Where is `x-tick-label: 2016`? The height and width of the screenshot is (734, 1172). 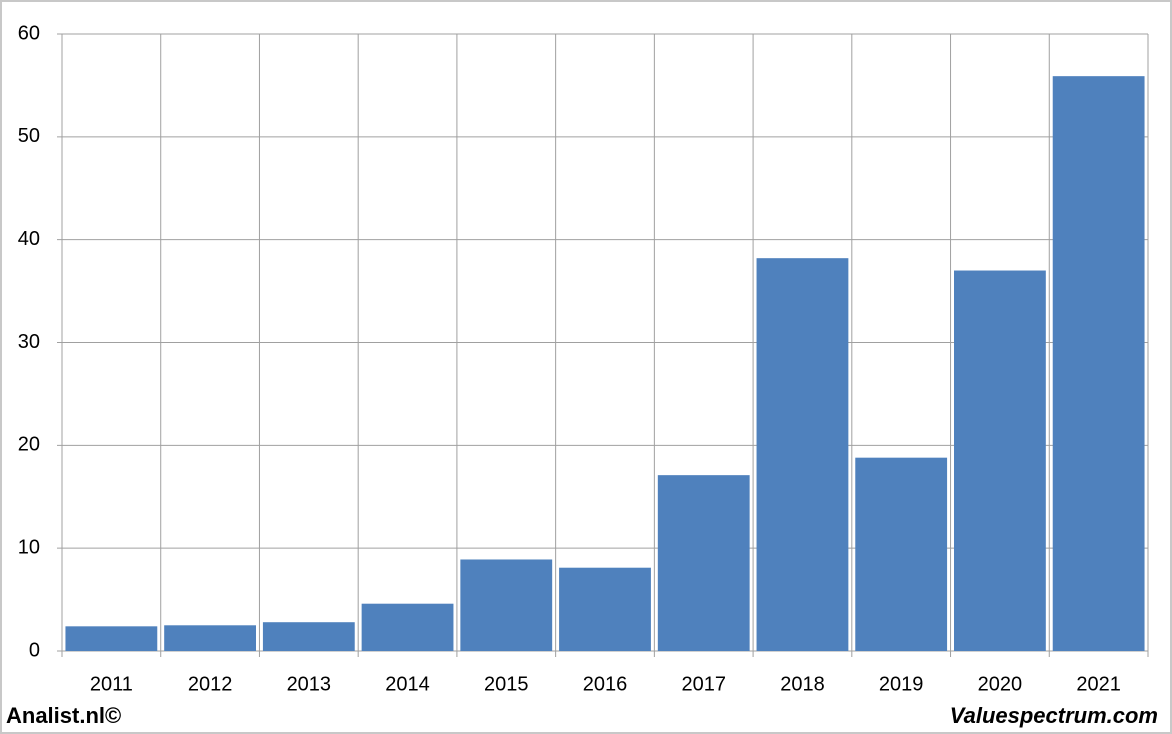
x-tick-label: 2016 is located at coordinates (605, 684).